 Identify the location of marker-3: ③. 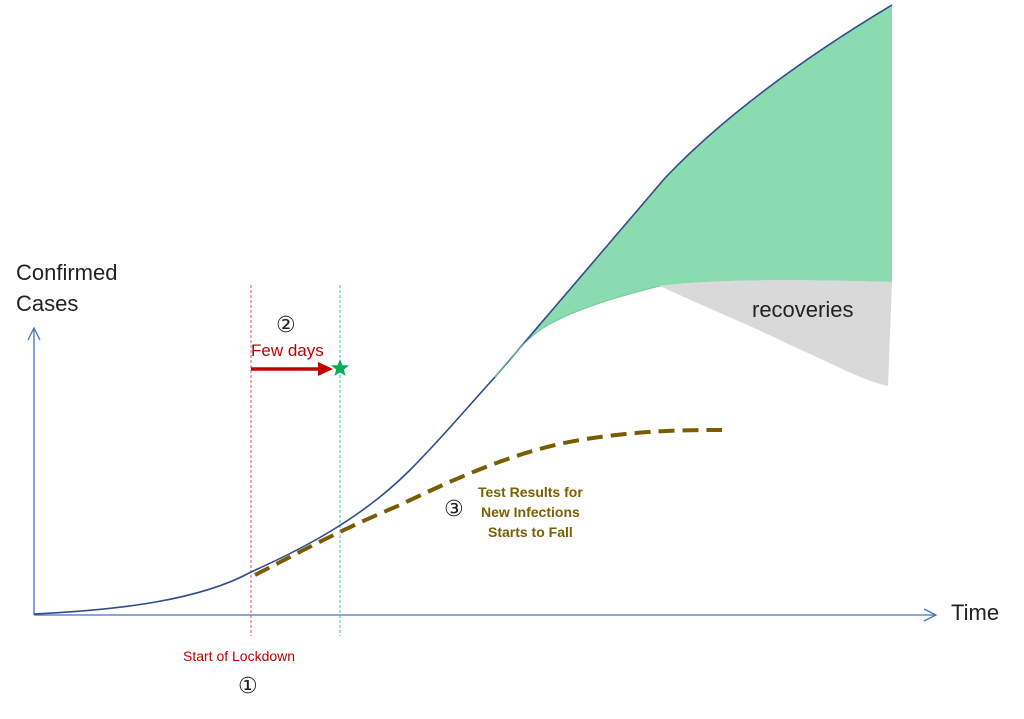
(454, 508).